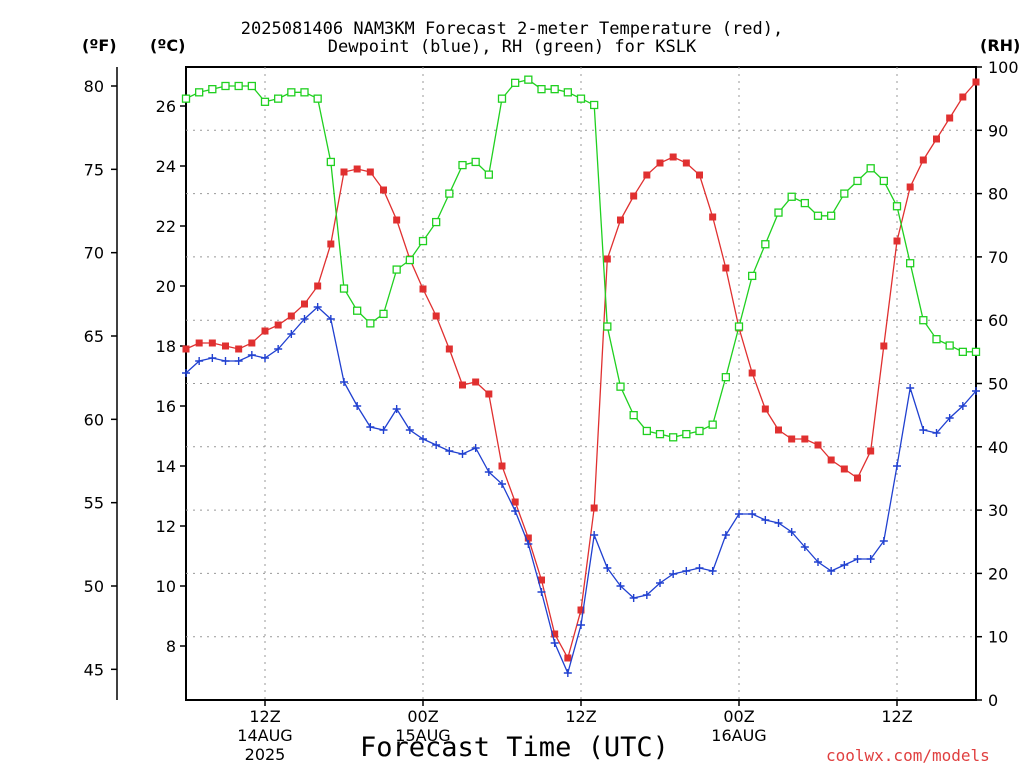  Describe the element at coordinates (998, 320) in the screenshot. I see `rh-tick-label: 60` at that location.